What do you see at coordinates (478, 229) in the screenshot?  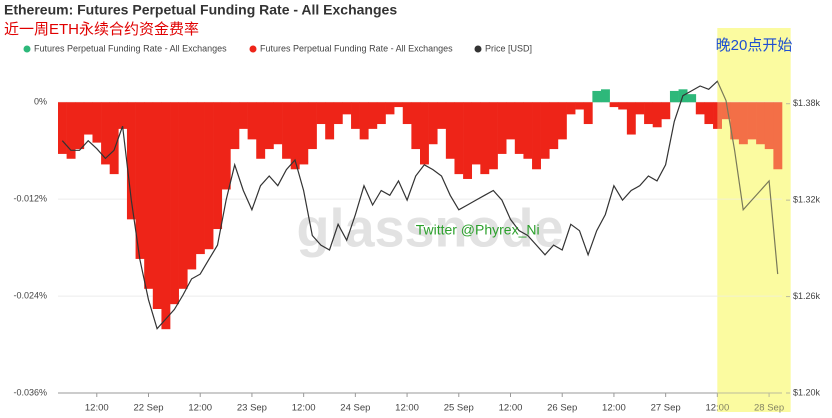 I see `annotation: Twitter @Phyrex_Ni` at bounding box center [478, 229].